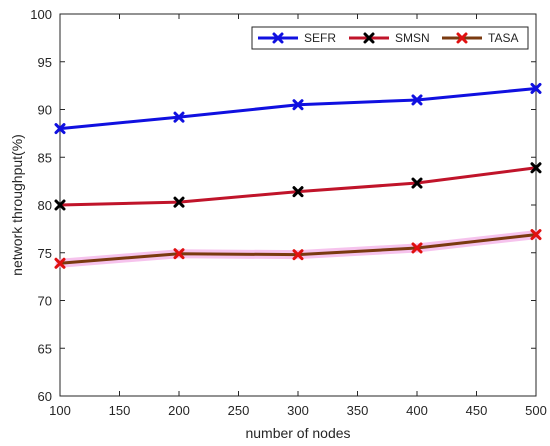 Image resolution: width=550 pixels, height=446 pixels. What do you see at coordinates (45, 348) in the screenshot?
I see `y-tick-label: 65` at bounding box center [45, 348].